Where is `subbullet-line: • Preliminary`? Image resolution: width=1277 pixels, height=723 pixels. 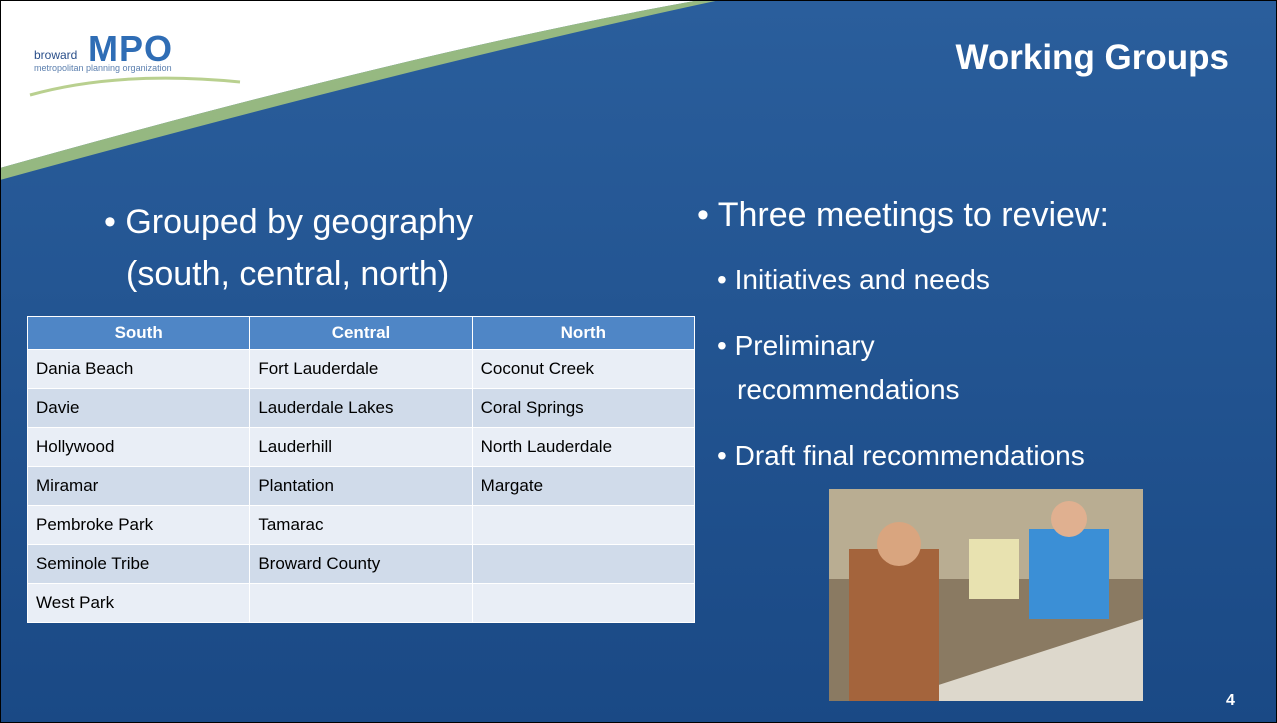
subbullet-line: • Preliminary is located at coordinates (901, 346).